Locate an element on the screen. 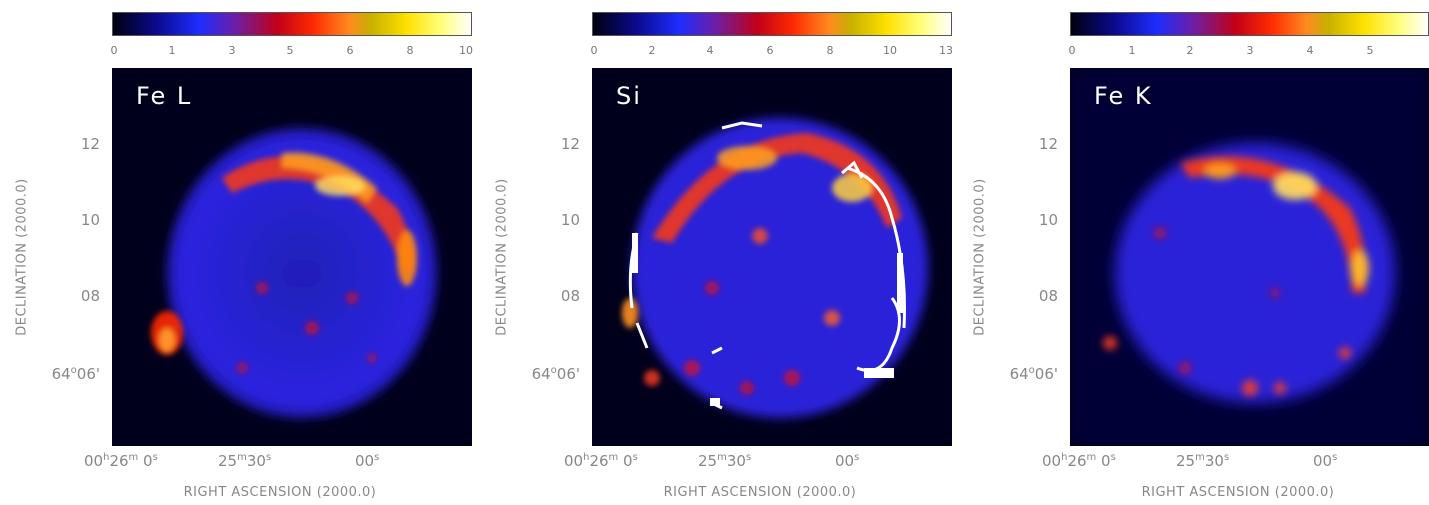 The height and width of the screenshot is (505, 1429). panel-label: Fe L is located at coordinates (164, 96).